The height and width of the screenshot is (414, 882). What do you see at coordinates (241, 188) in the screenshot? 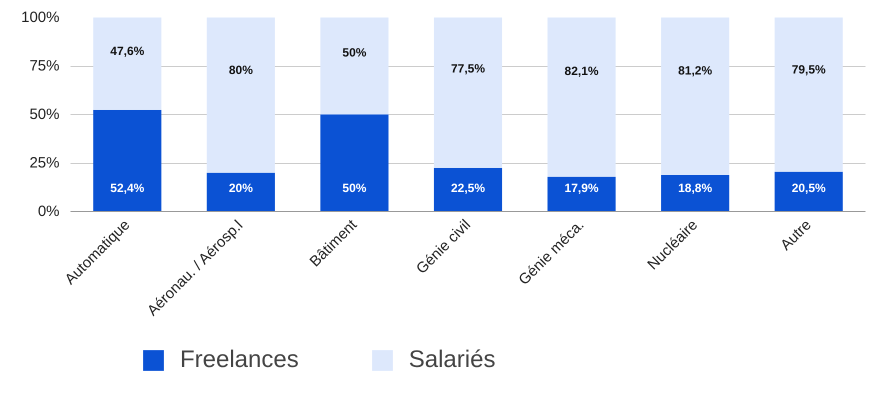
I see `data-label: 20%` at bounding box center [241, 188].